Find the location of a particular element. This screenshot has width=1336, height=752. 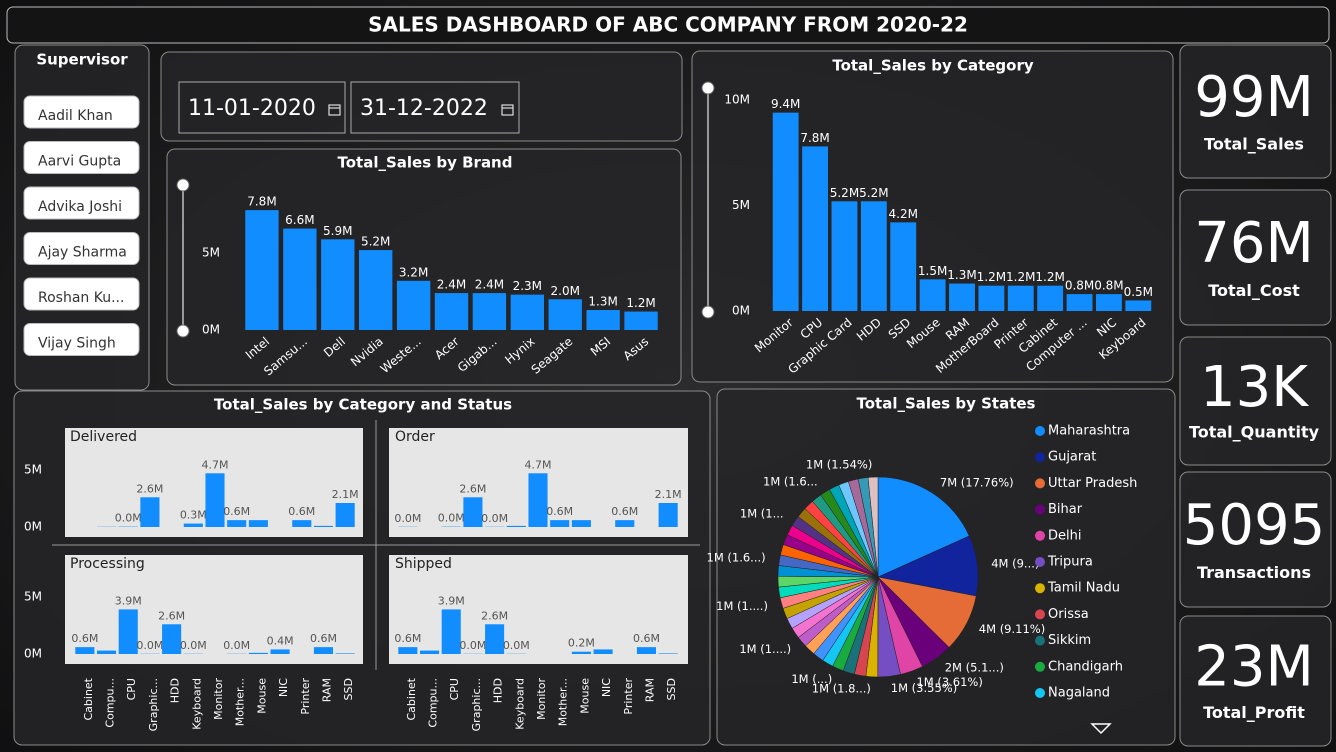

slicer-item: Vijay Singh is located at coordinates (77, 344).